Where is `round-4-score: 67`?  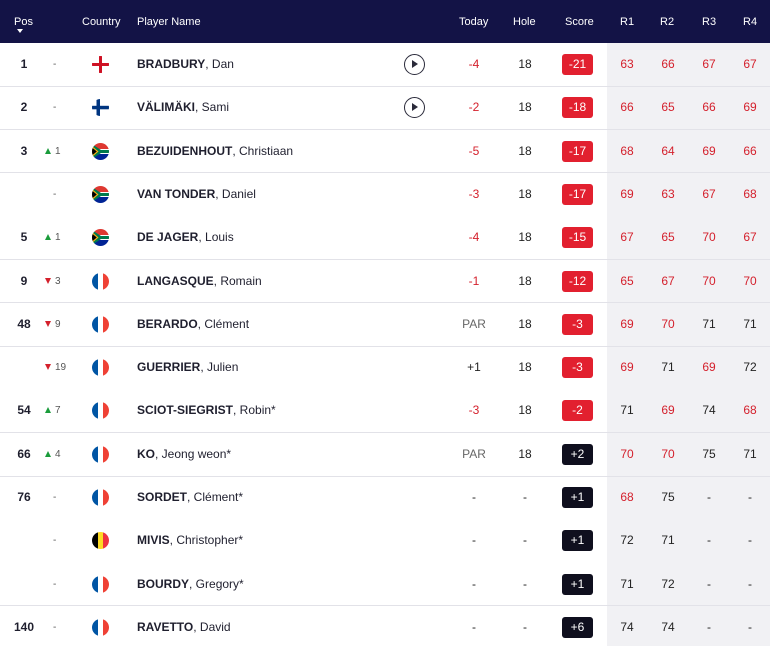
round-4-score: 67 is located at coordinates (750, 237).